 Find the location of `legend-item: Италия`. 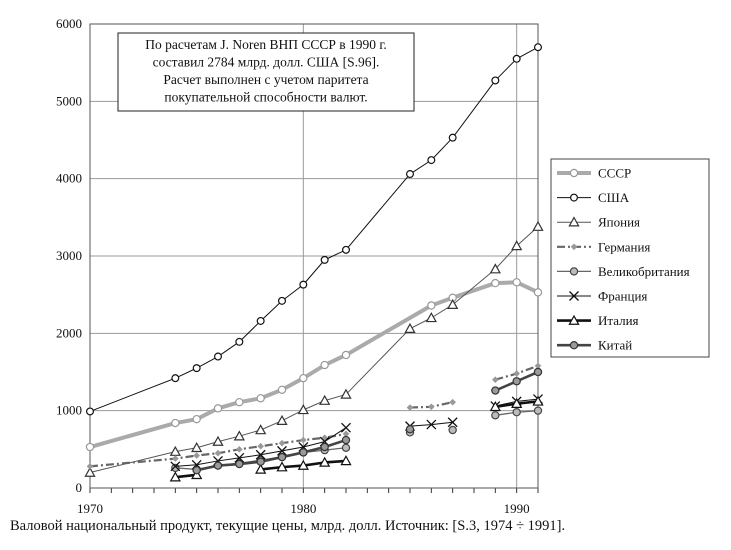

legend-item: Италия is located at coordinates (598, 320).